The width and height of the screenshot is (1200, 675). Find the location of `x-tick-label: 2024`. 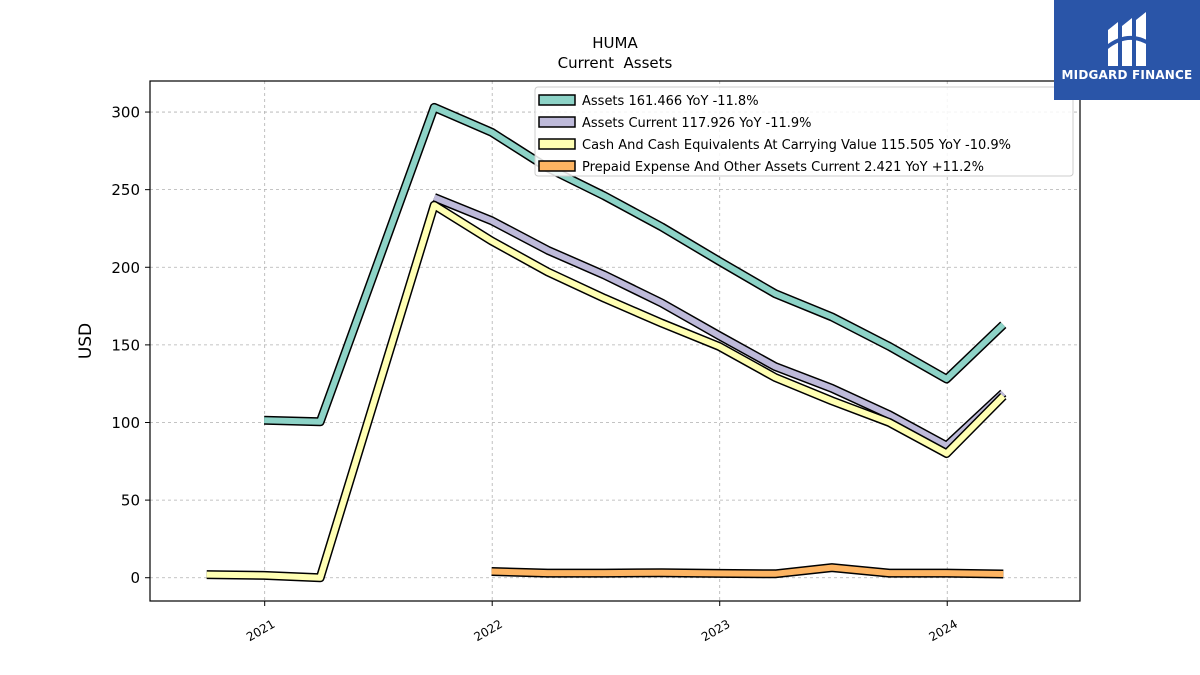

x-tick-label: 2024 is located at coordinates (943, 630).